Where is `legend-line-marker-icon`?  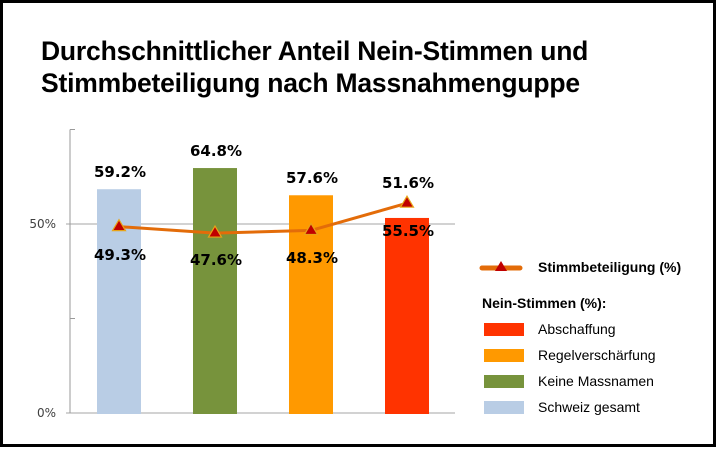 legend-line-marker-icon is located at coordinates (501, 266).